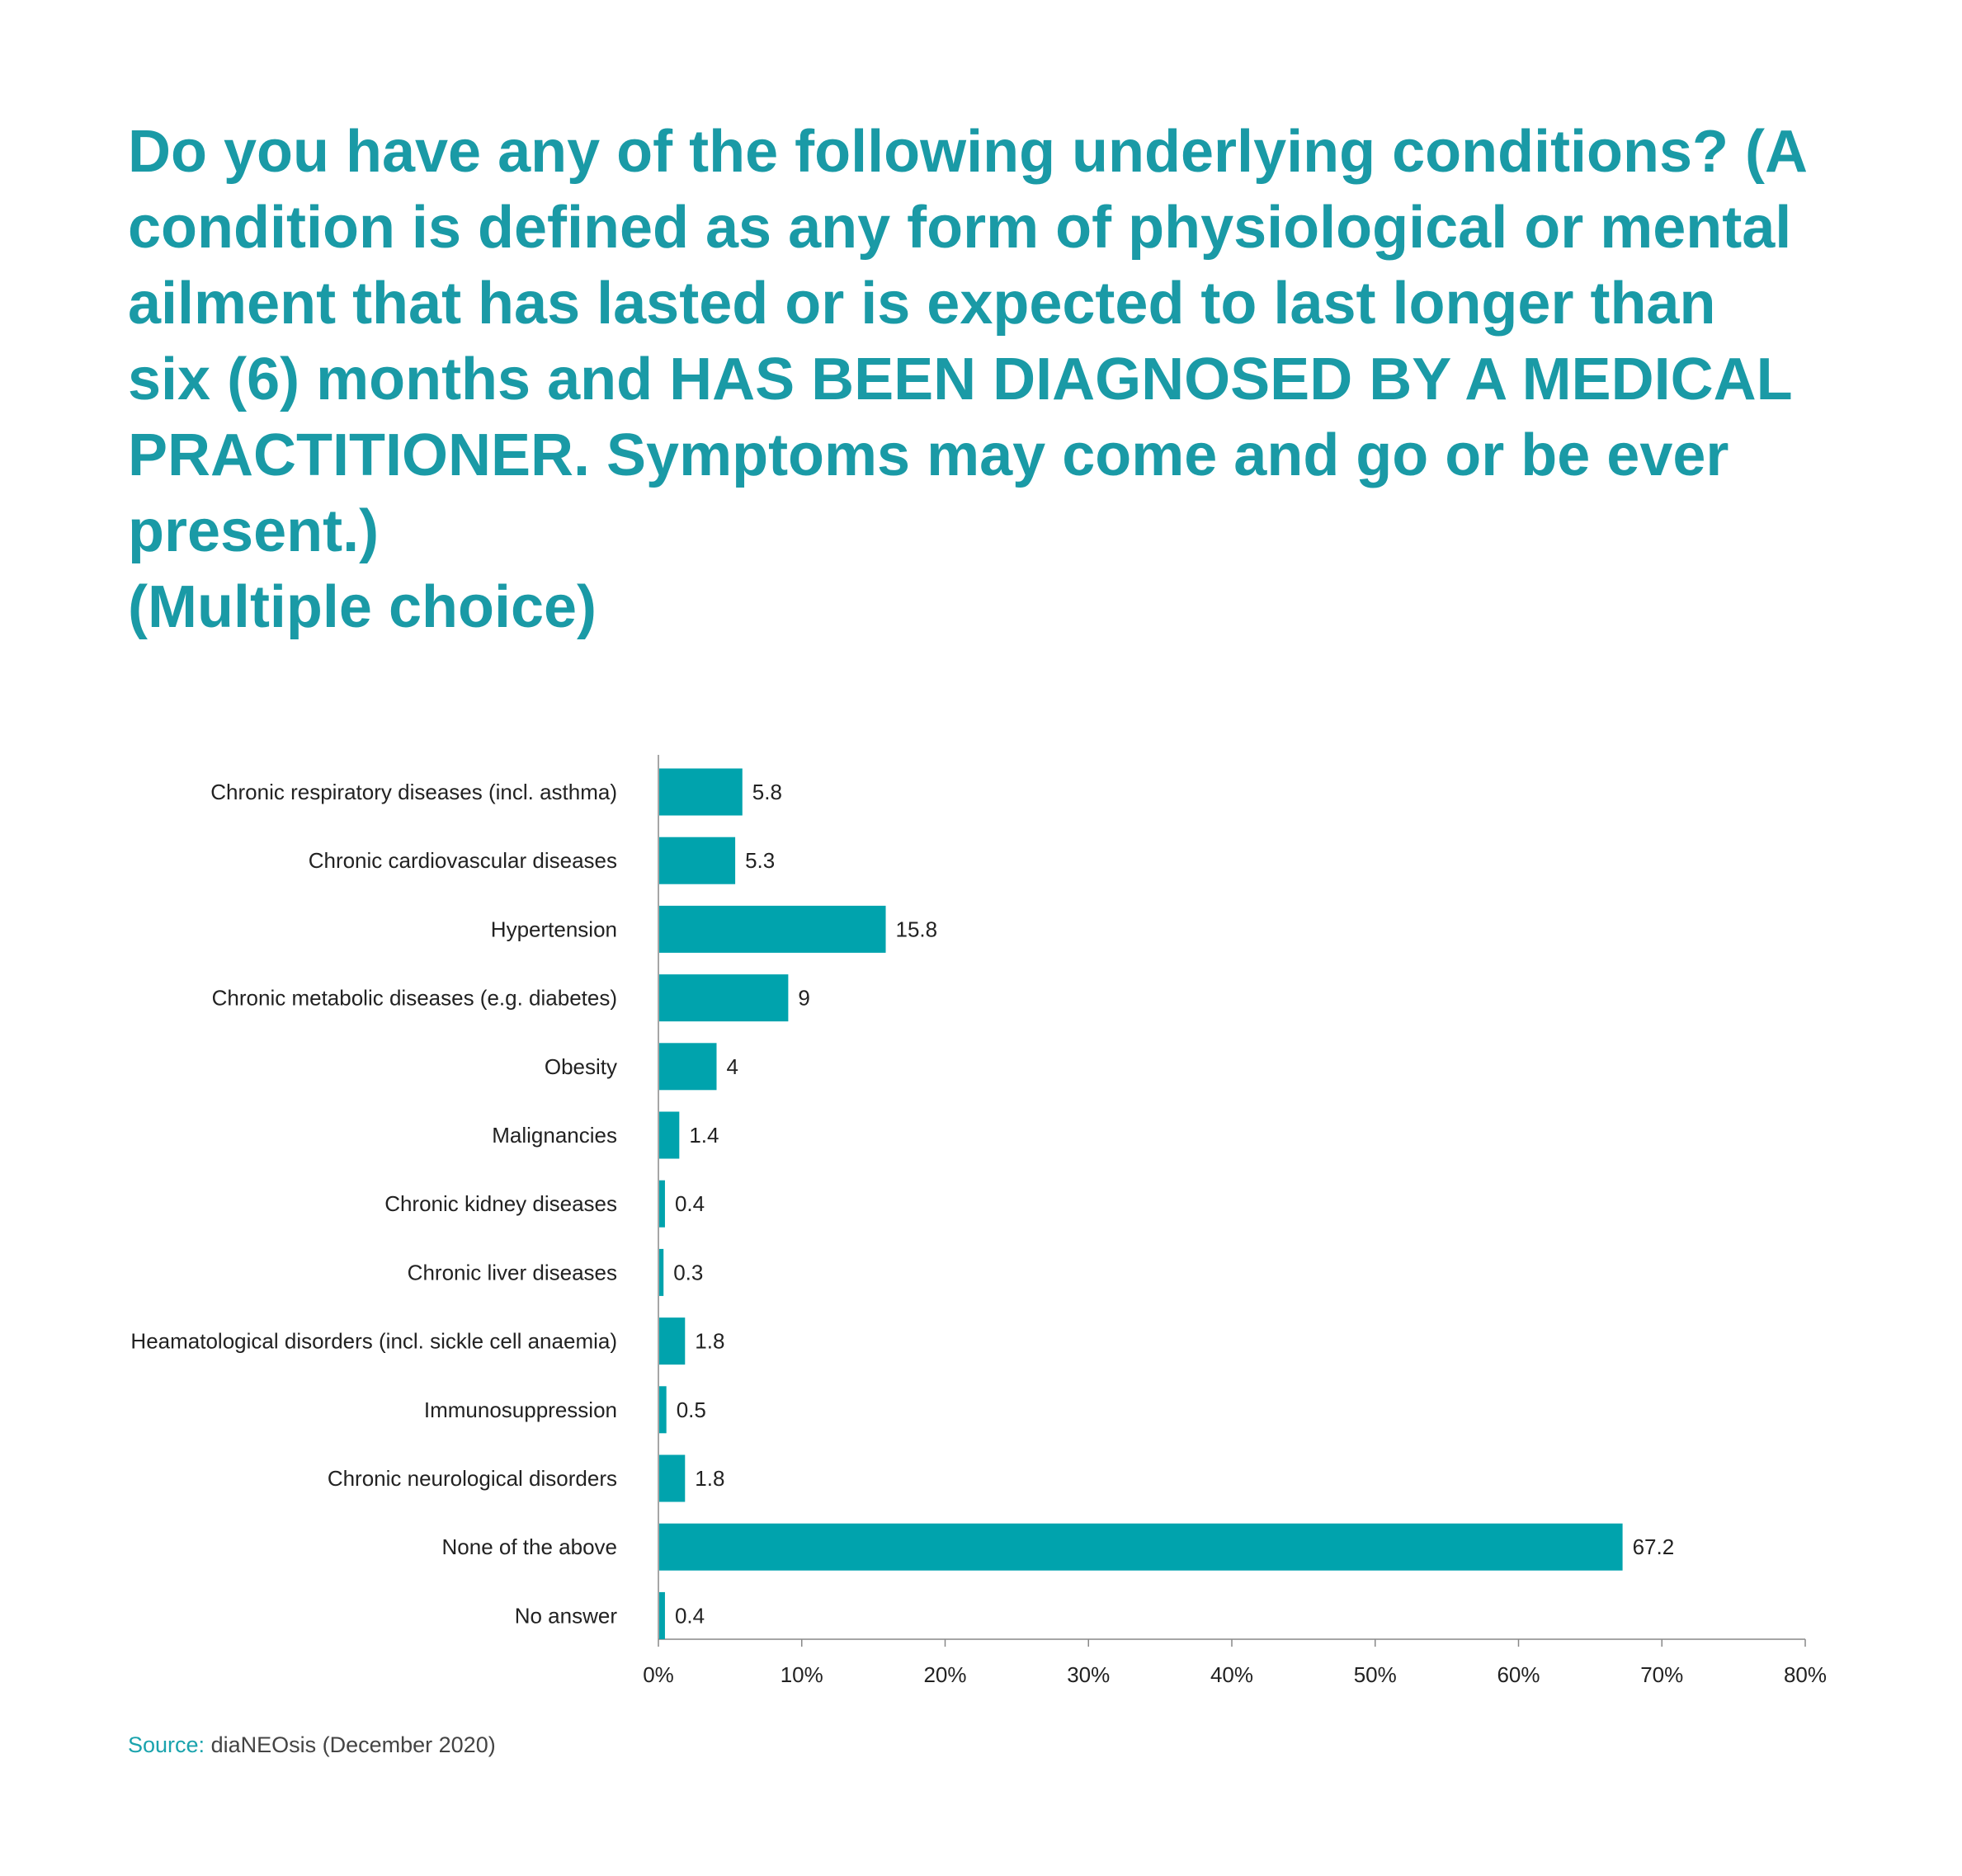  I want to click on x-tick-label: 80%, so click(1806, 1674).